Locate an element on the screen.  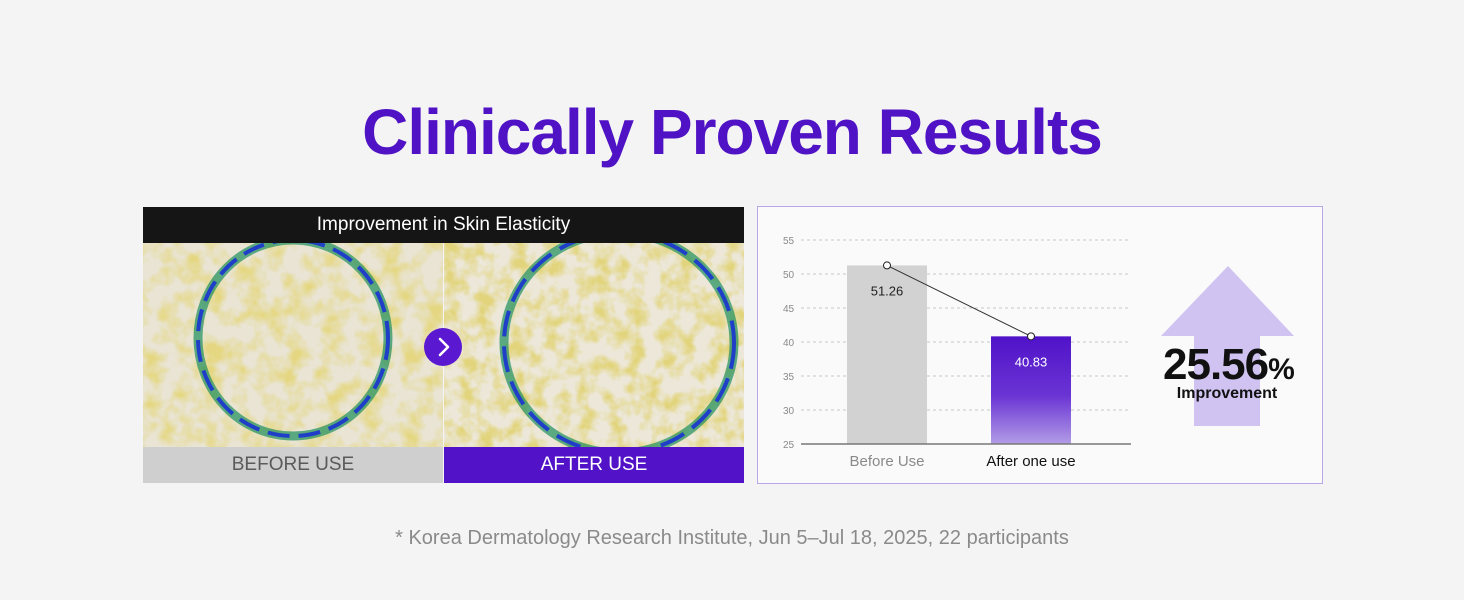
page-title: Clinically Proven Results is located at coordinates (732, 132).